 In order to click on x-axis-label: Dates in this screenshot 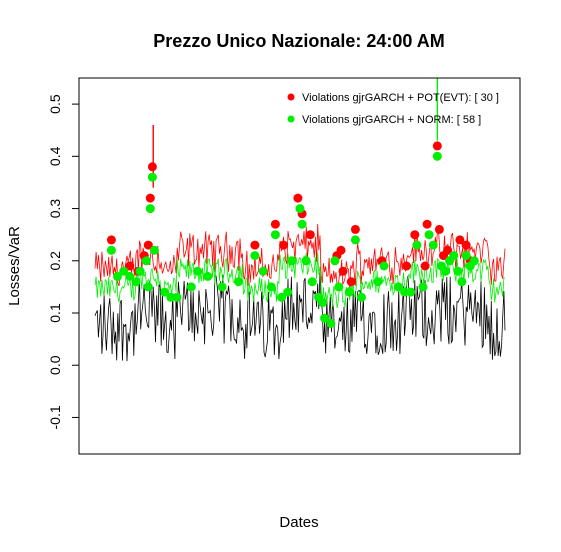, I will do `click(298, 522)`.